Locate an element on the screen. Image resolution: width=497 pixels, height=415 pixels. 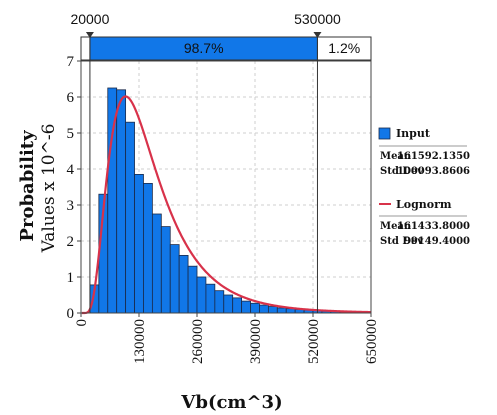
band-inside-percent: 98.7% is located at coordinates (204, 48).